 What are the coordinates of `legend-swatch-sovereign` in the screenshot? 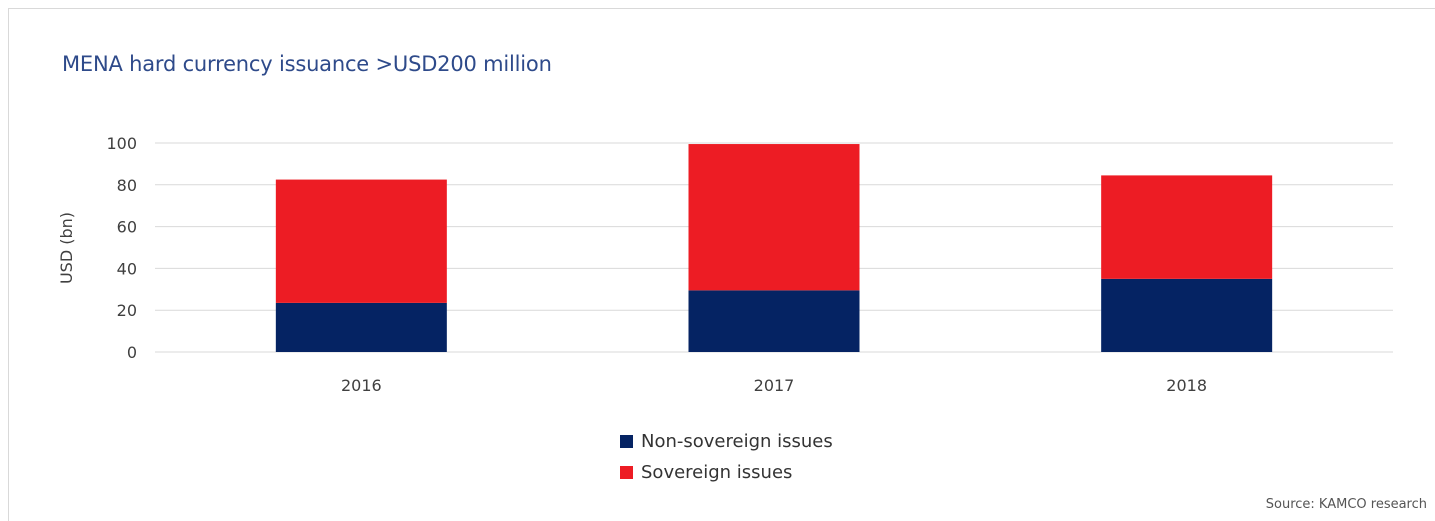 It's located at (626, 472).